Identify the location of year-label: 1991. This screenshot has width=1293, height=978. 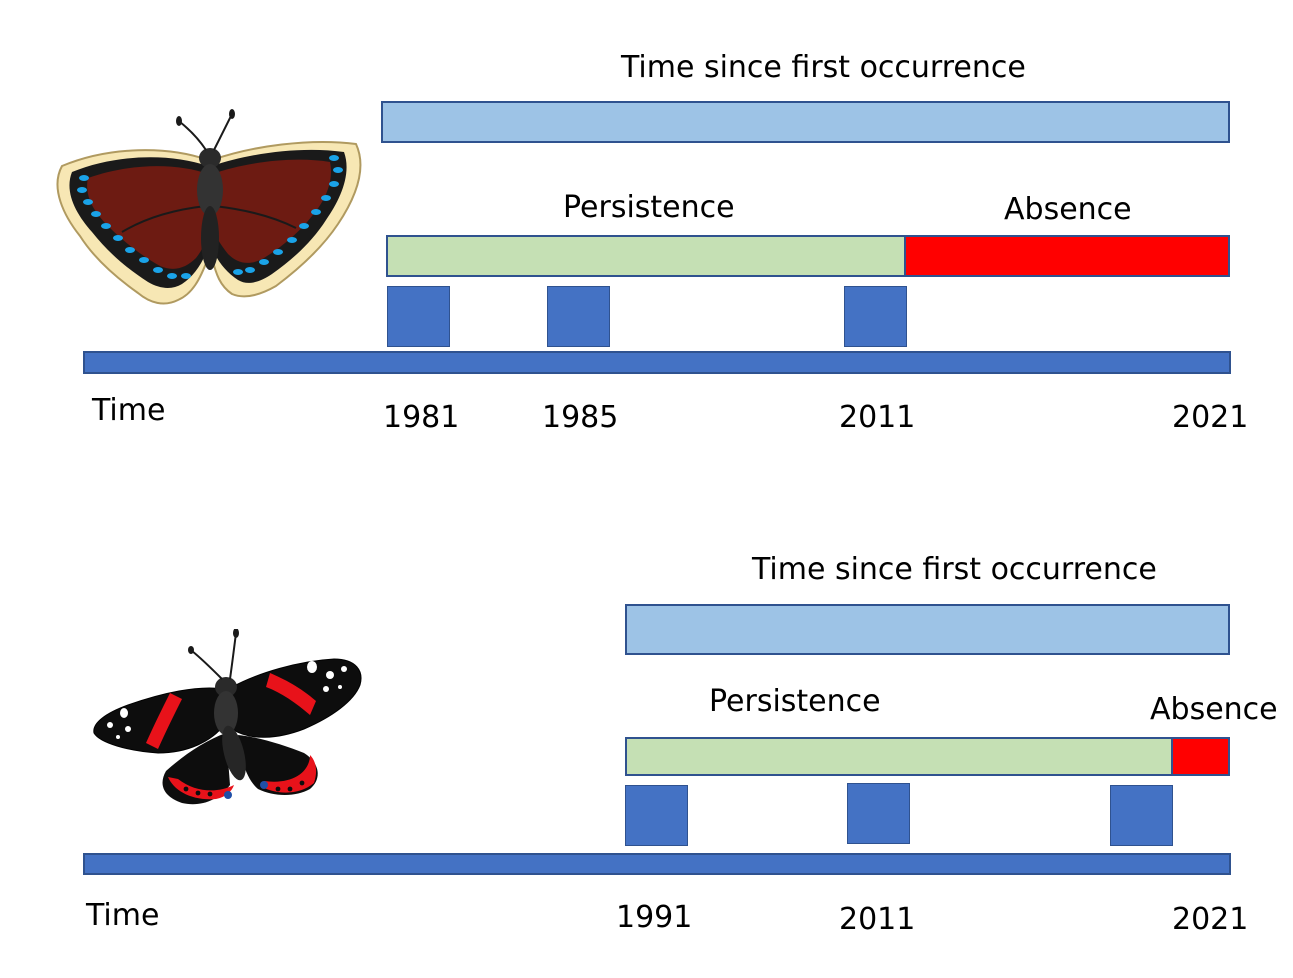
(654, 917).